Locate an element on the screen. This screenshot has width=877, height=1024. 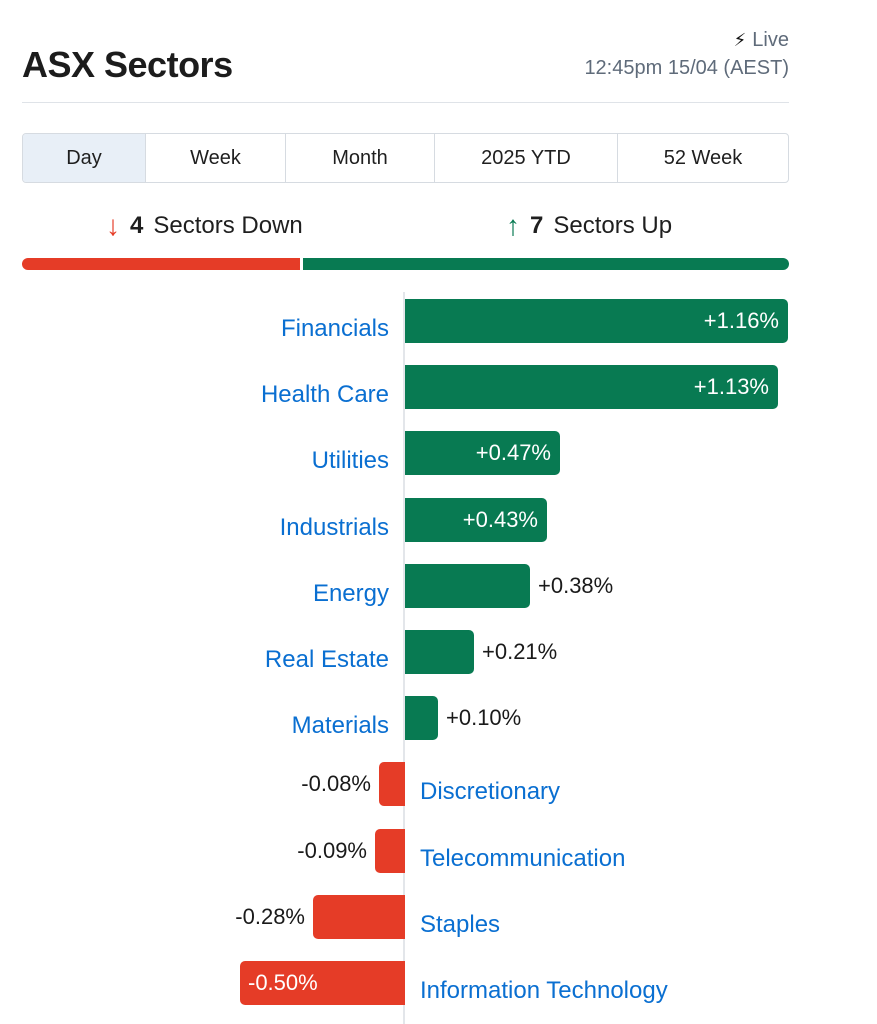
tab-52-week: 52 Week is located at coordinates (703, 158).